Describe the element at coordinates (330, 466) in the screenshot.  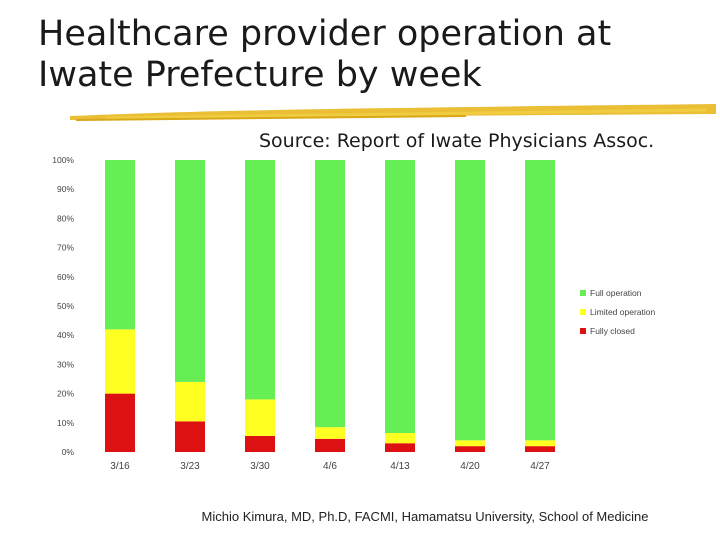
I see `x-tick-label: 4/6` at that location.